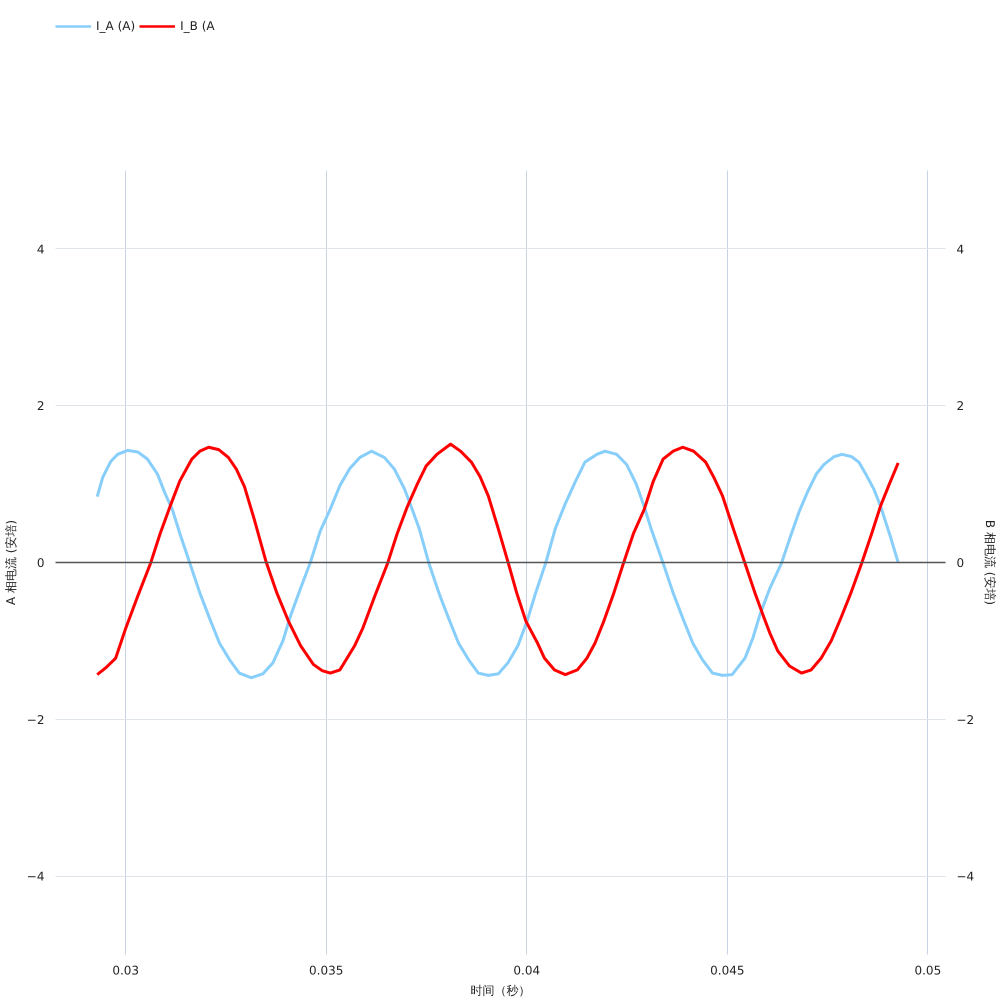 Image resolution: width=1000 pixels, height=1000 pixels. I want to click on y-tick-label: −2, so click(35, 719).